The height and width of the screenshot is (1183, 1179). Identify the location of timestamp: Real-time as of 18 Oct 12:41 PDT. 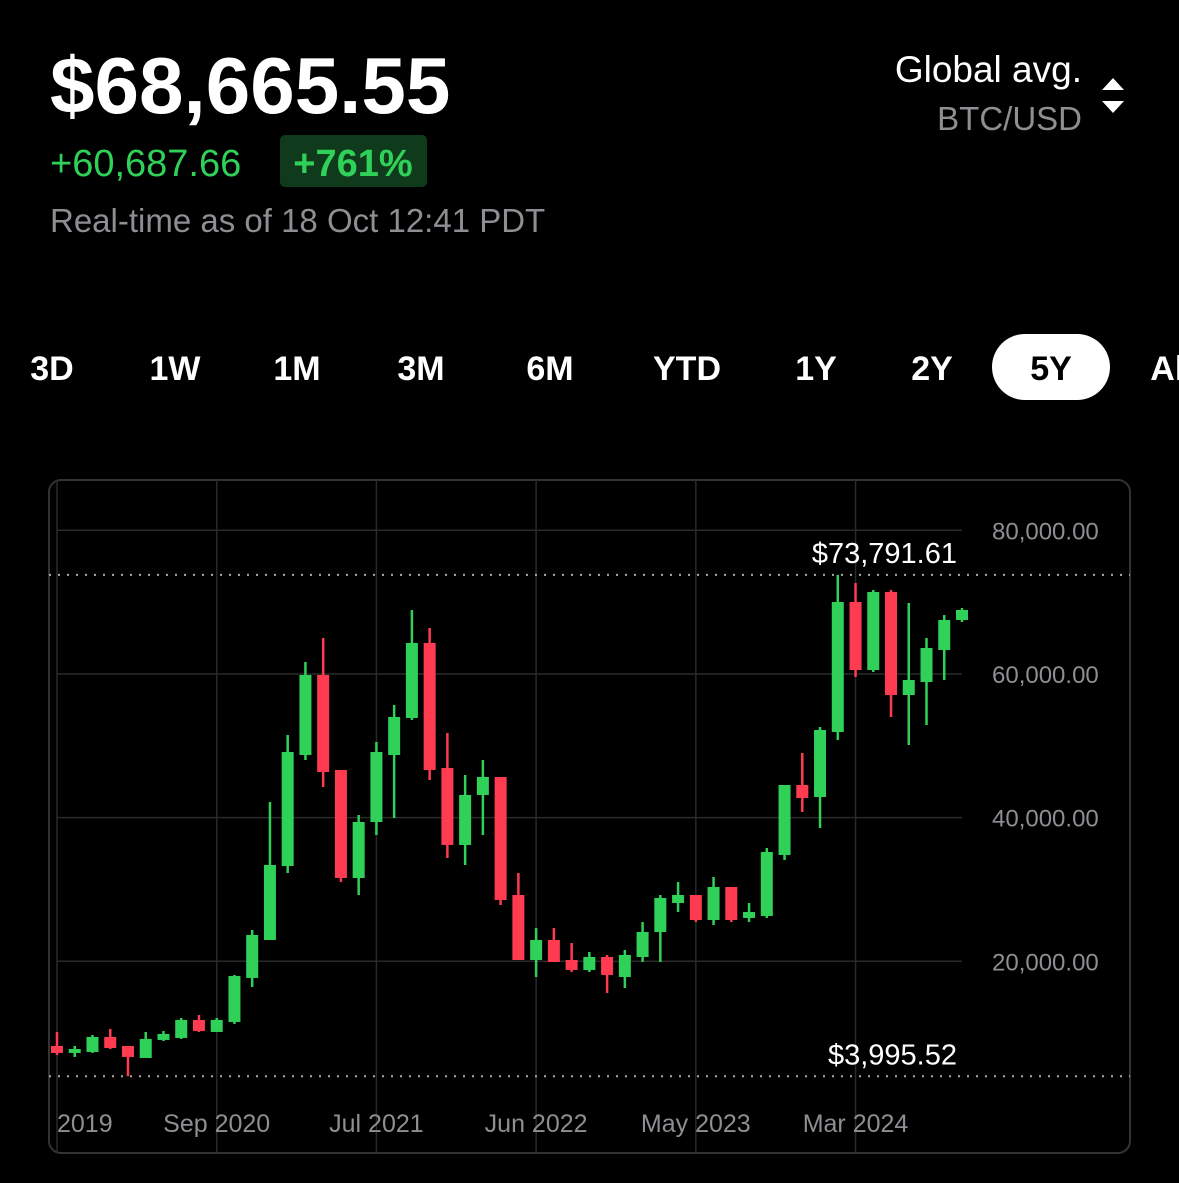
(297, 220).